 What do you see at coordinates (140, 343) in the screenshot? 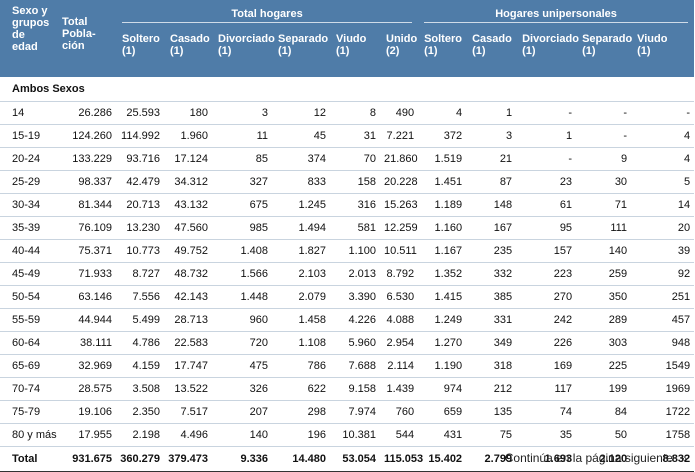
I see `table-cell: 4.786` at bounding box center [140, 343].